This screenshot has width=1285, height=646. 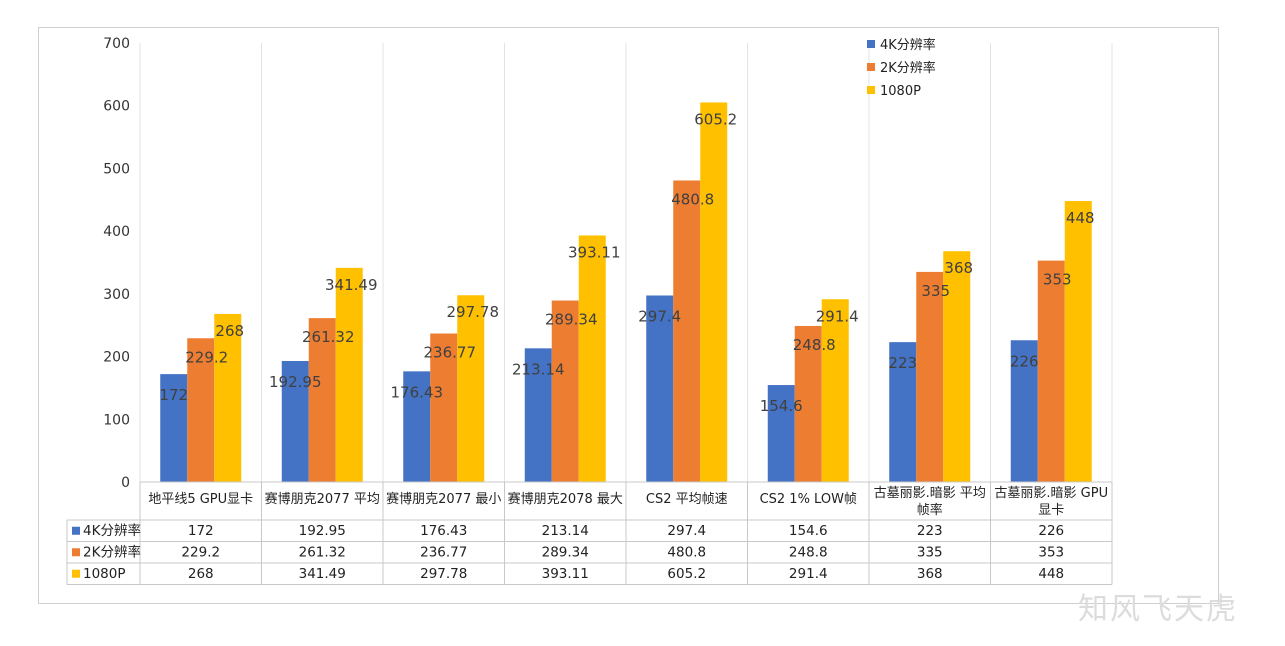 What do you see at coordinates (686, 553) in the screenshot?
I see `table-cell: 480.8` at bounding box center [686, 553].